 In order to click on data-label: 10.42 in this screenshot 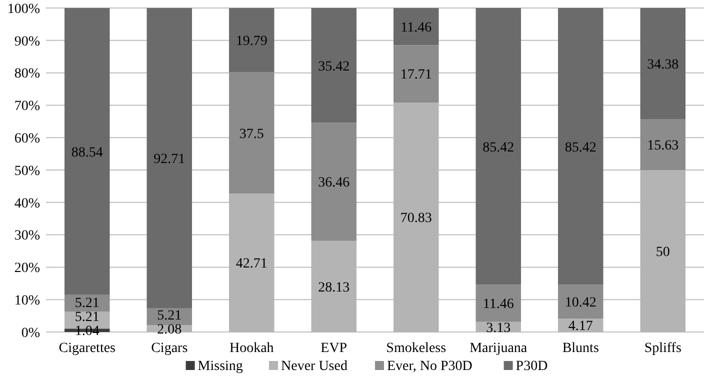, I will do `click(580, 303)`.